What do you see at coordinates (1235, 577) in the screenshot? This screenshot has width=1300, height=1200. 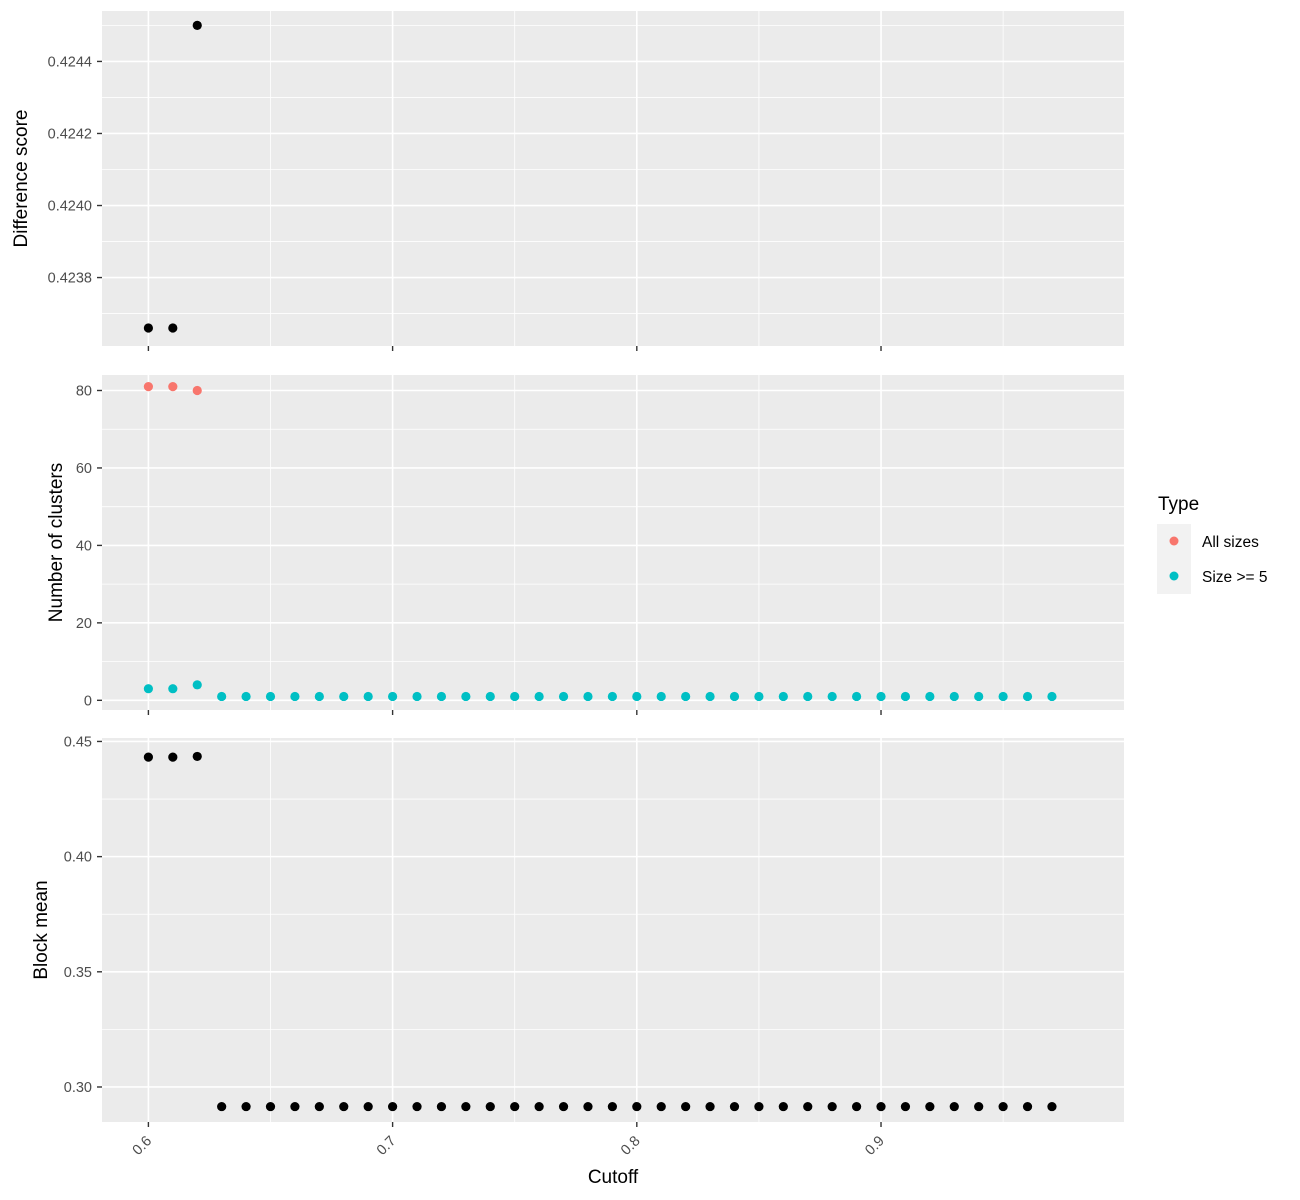 I see `legend-label-size5: Size >= 5` at bounding box center [1235, 577].